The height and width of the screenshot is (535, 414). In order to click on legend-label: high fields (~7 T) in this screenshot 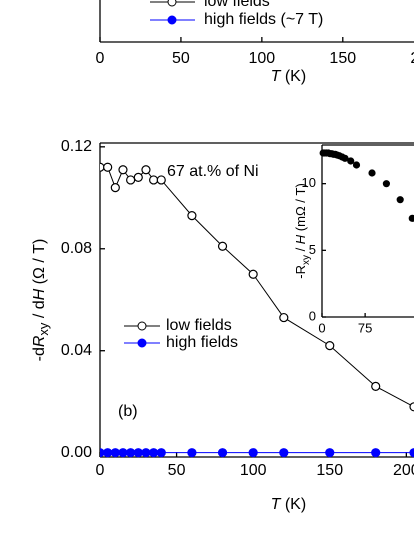, I will do `click(263, 19)`.